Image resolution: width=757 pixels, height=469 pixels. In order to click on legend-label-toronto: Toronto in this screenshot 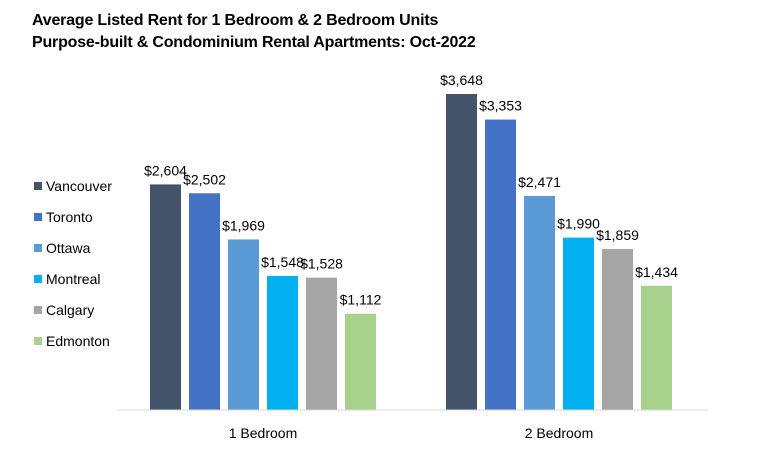, I will do `click(69, 216)`.